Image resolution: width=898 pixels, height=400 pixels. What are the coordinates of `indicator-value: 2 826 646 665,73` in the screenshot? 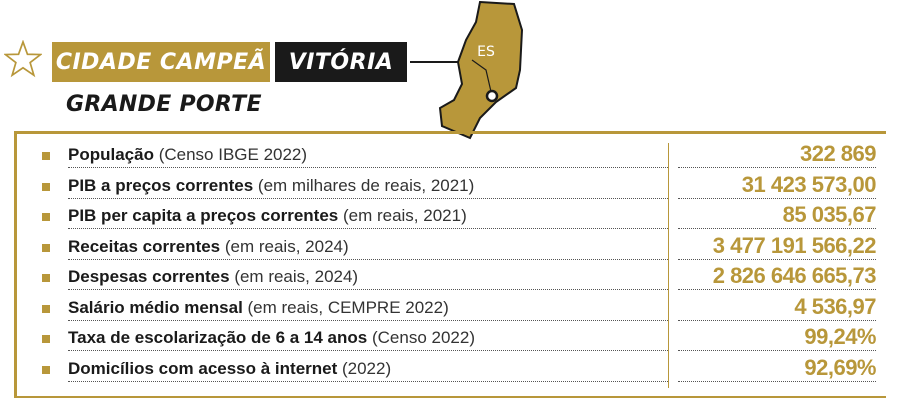 It's located at (794, 275).